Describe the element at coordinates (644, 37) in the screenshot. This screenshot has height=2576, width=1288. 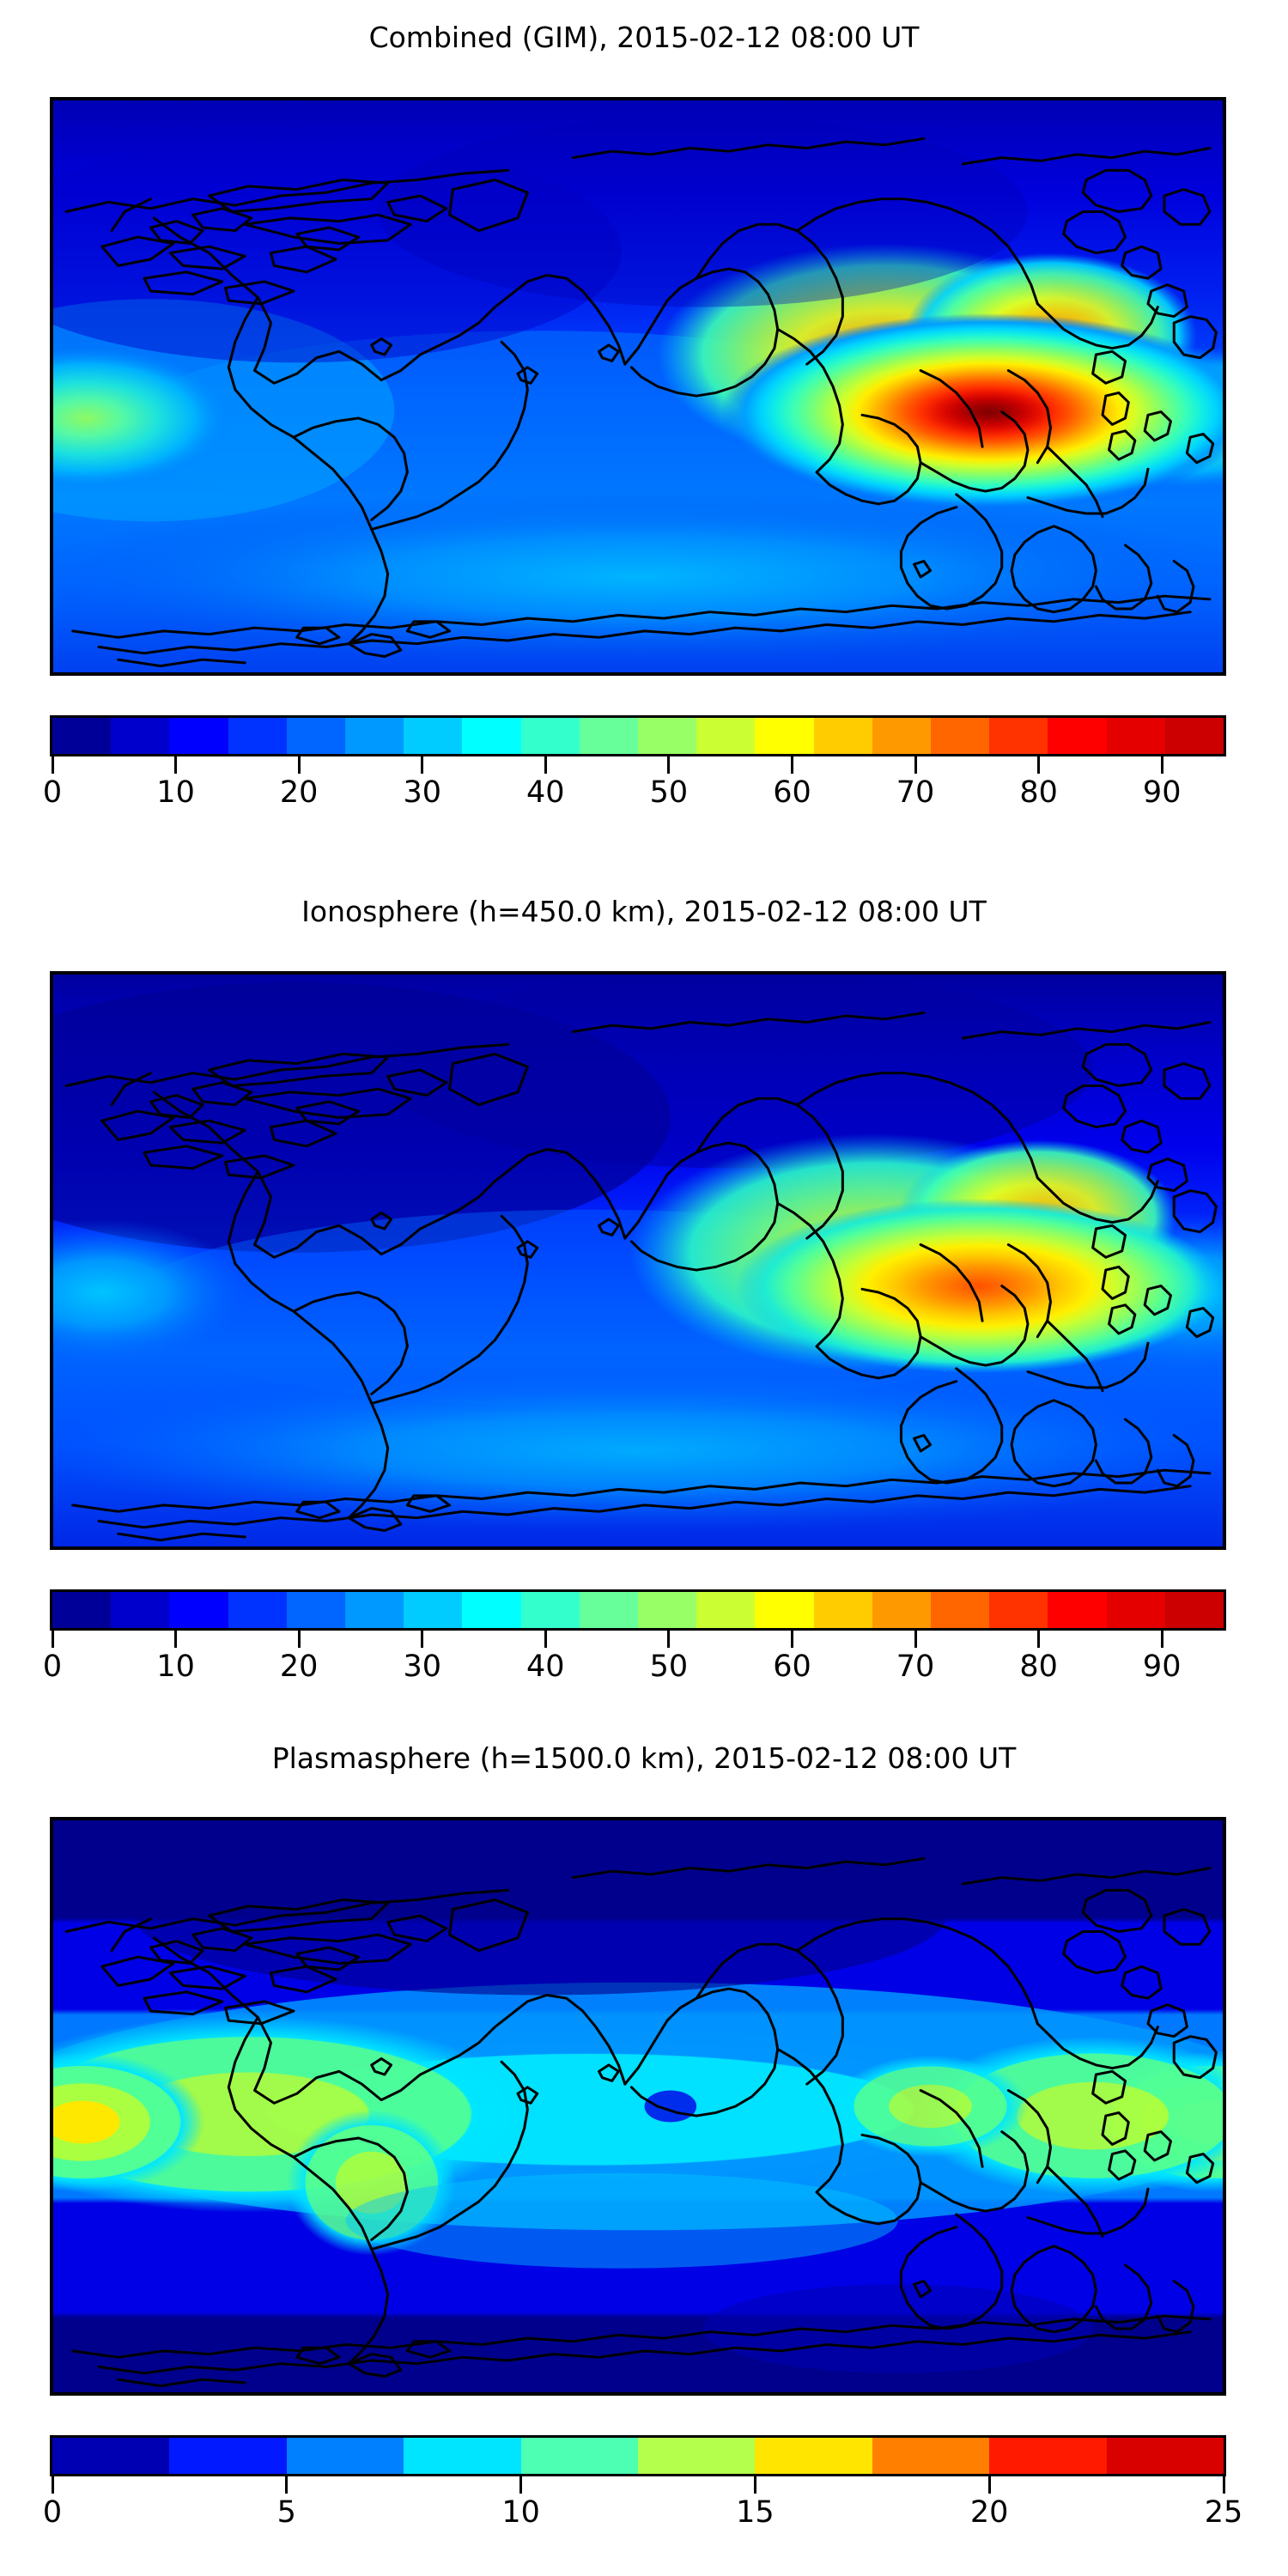
I see `panel-title-combined: Combined (GIM), 2015-02-12 08:00 UT` at that location.